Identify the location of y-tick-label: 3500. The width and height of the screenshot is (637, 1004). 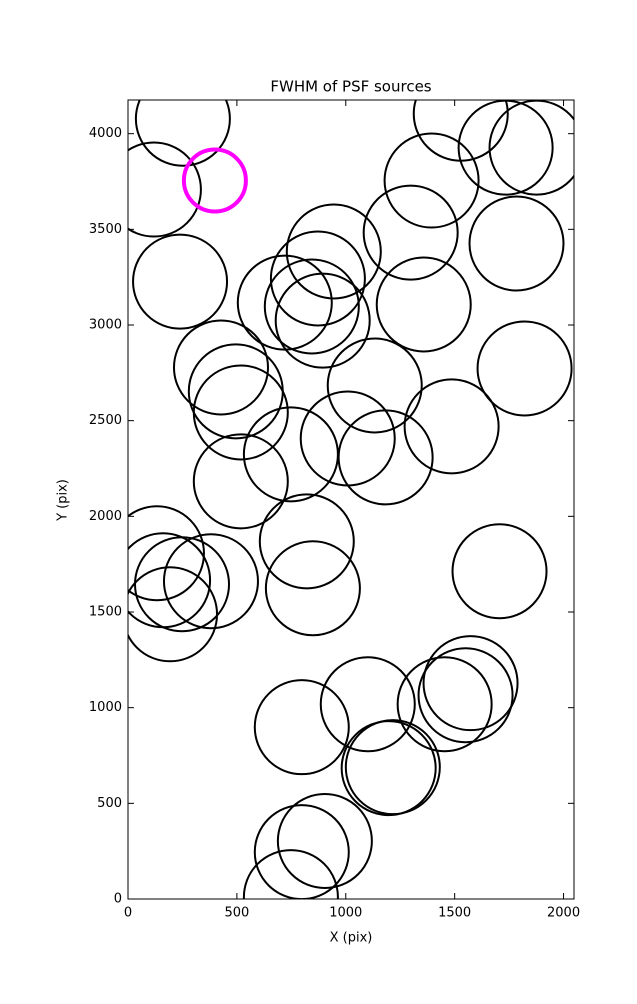
(105, 229).